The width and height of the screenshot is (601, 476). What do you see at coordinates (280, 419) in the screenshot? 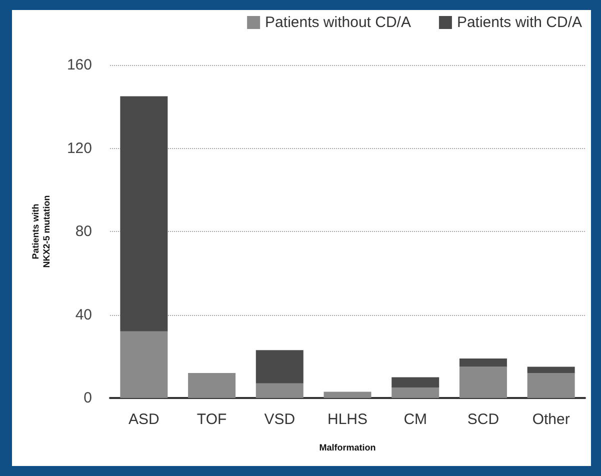
I see `x-tick-label: VSD` at bounding box center [280, 419].